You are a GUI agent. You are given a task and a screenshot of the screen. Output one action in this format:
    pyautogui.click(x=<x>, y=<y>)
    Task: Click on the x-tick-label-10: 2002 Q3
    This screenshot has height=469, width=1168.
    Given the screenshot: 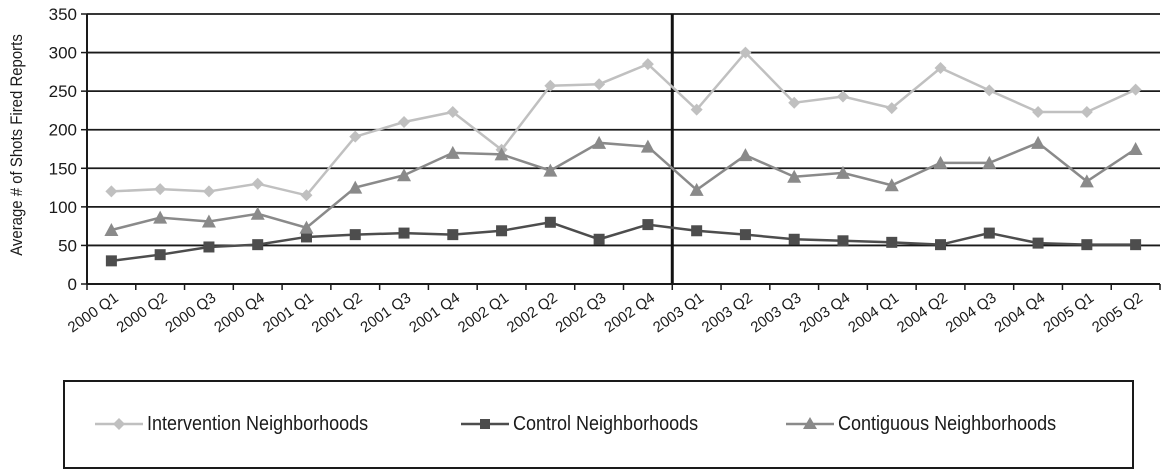 What is the action you would take?
    pyautogui.click(x=581, y=312)
    